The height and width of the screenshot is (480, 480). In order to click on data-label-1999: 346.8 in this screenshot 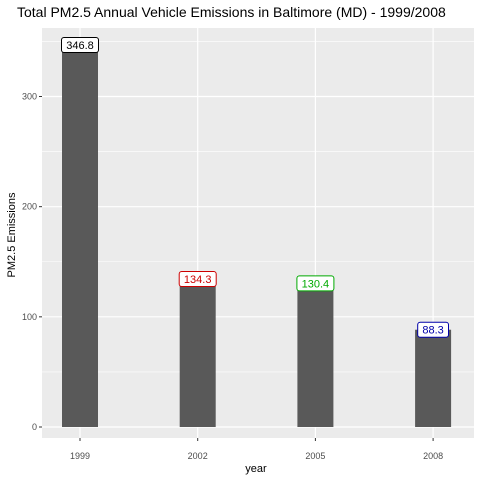, I will do `click(80, 44)`.